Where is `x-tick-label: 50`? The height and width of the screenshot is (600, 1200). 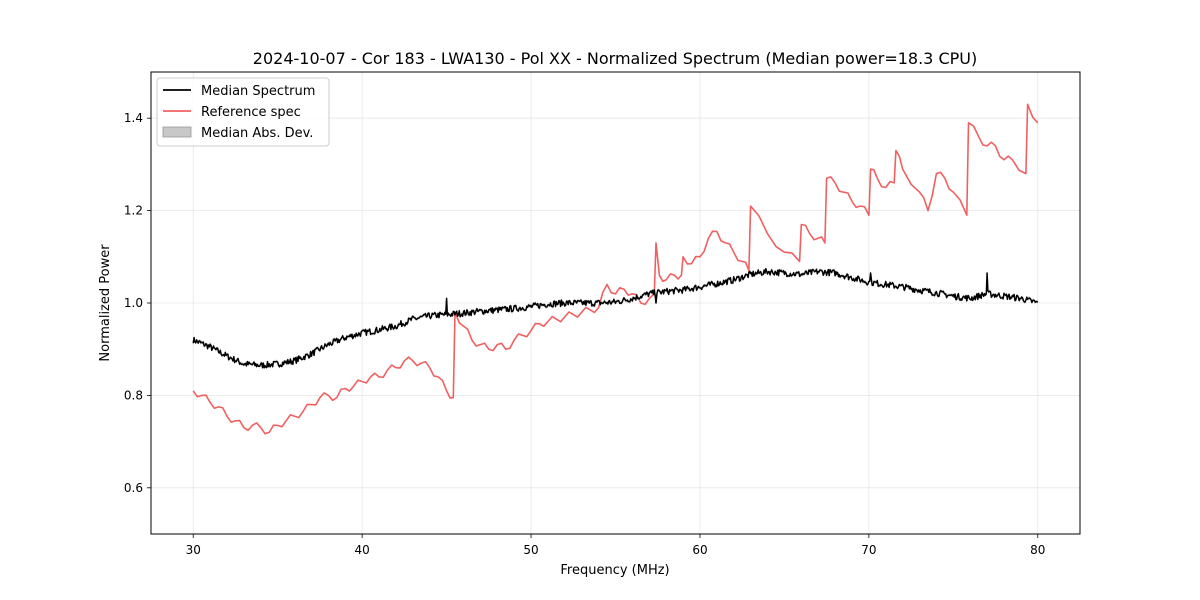 x-tick-label: 50 is located at coordinates (530, 550).